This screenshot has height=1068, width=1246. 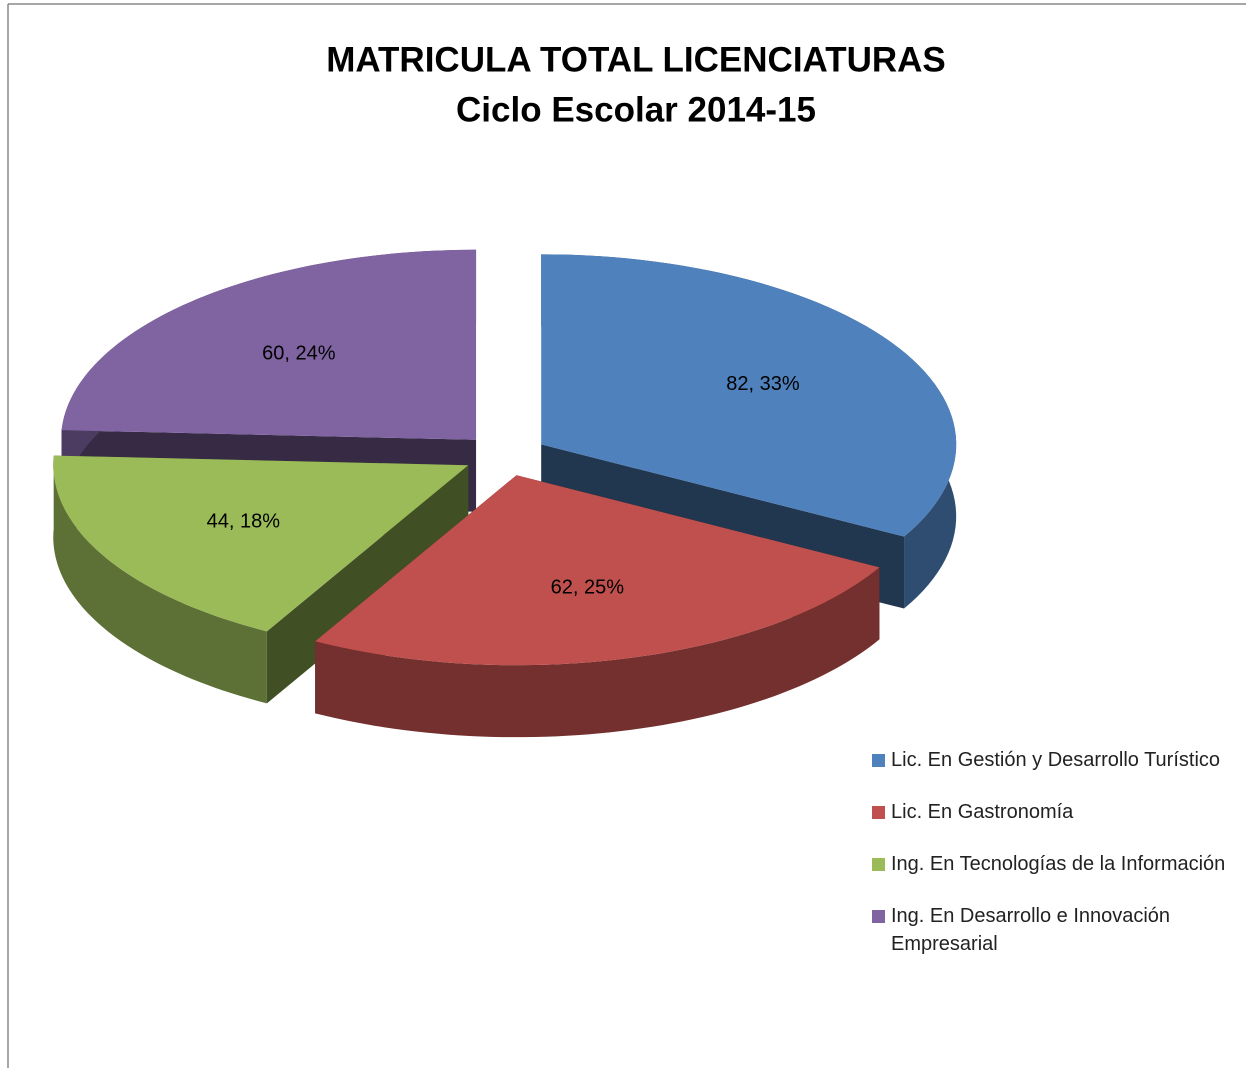 What do you see at coordinates (1056, 760) in the screenshot?
I see `legend-label: Lic. En Gestión y Desarrollo Turístico` at bounding box center [1056, 760].